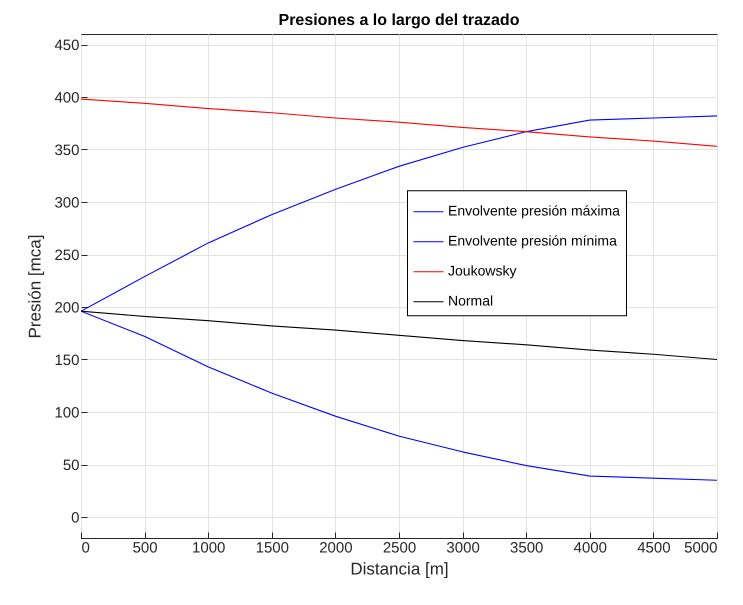 This screenshot has height=605, width=743. What do you see at coordinates (67, 360) in the screenshot?
I see `y-tick-label: 150` at bounding box center [67, 360].